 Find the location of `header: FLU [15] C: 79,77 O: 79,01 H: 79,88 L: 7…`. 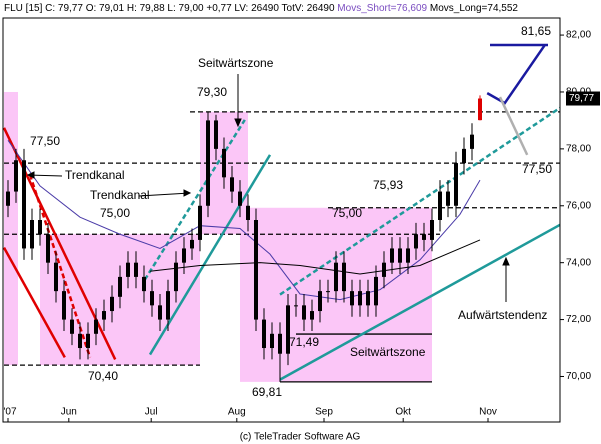

header: FLU [15] C: 79,77 O: 79,01 H: 79,88 L: 7… is located at coordinates (261, 8).